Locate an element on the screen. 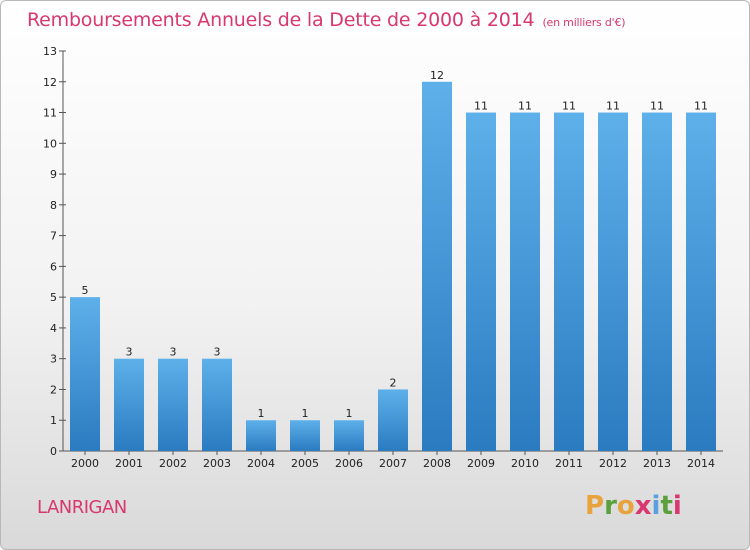 The width and height of the screenshot is (750, 550). y-tick-label: 1 is located at coordinates (53, 420).